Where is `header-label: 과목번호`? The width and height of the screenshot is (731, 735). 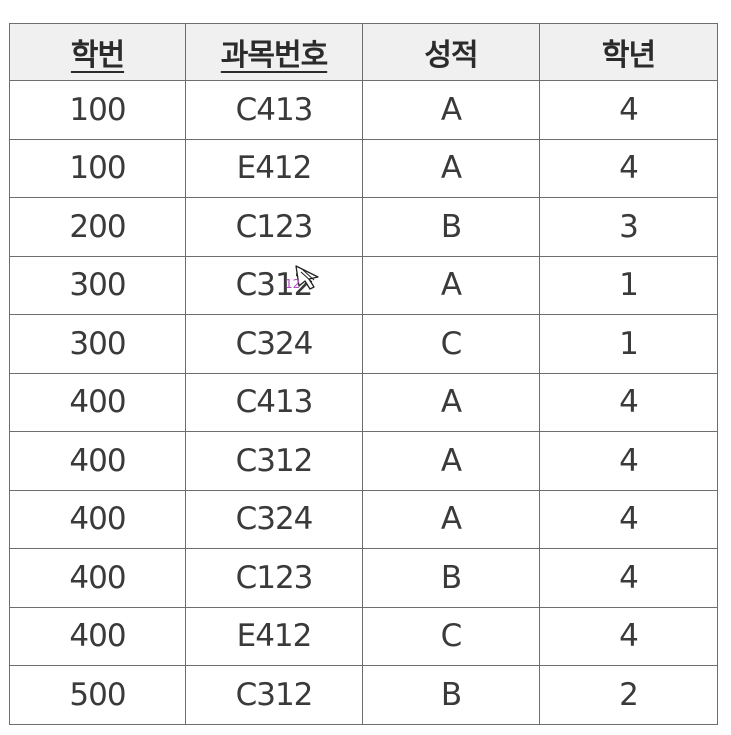 header-label: 과목번호 is located at coordinates (274, 55).